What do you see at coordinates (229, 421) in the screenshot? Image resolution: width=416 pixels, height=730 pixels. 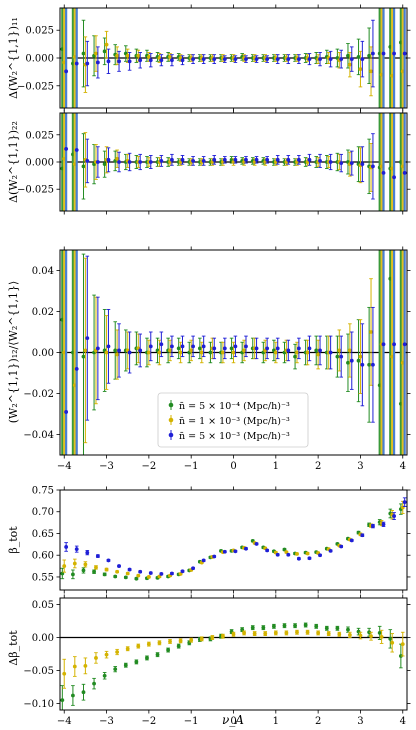 I see `legend-entry-2: n̄ = 1 × 10⁻³ (Mpc/h)⁻³` at bounding box center [229, 421].